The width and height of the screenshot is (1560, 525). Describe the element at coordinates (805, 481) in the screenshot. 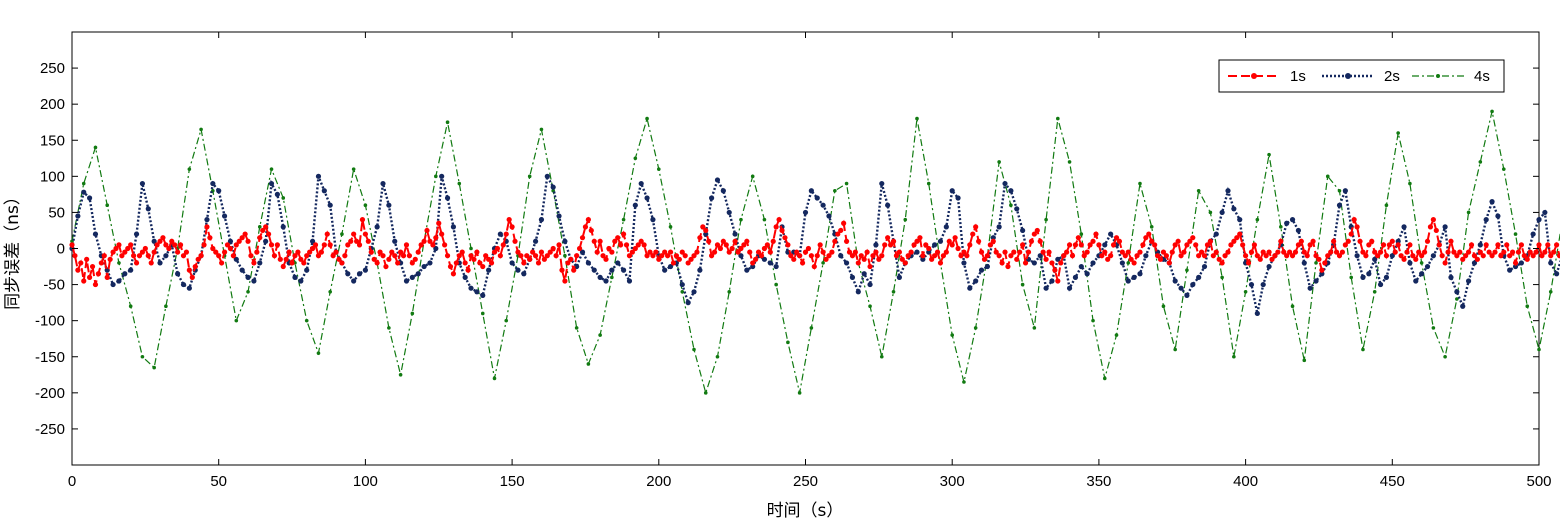

I see `x-tick-label: 250` at that location.